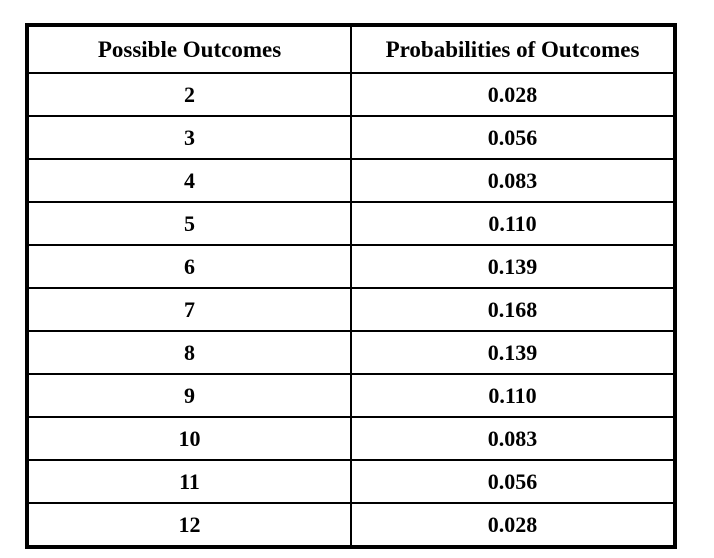  I want to click on table-row: 10 0.083, so click(351, 438).